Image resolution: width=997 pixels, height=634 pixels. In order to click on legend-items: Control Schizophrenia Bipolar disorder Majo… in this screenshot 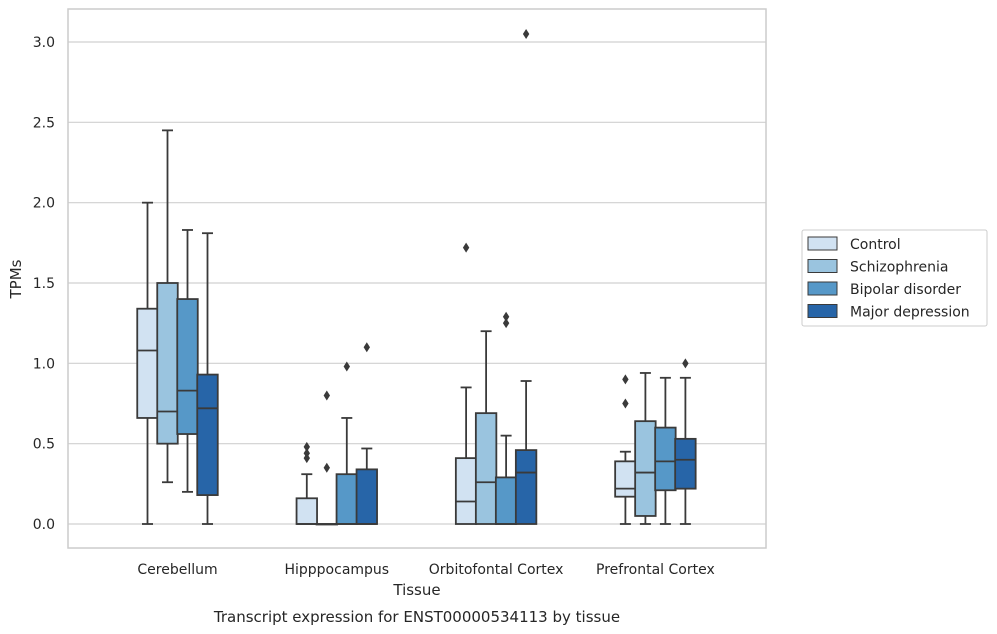, I will do `click(888, 278)`.